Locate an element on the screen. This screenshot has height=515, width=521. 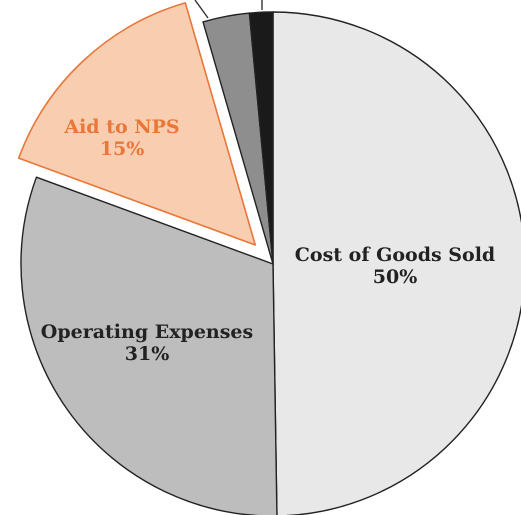
slice-percent: 31% is located at coordinates (147, 354).